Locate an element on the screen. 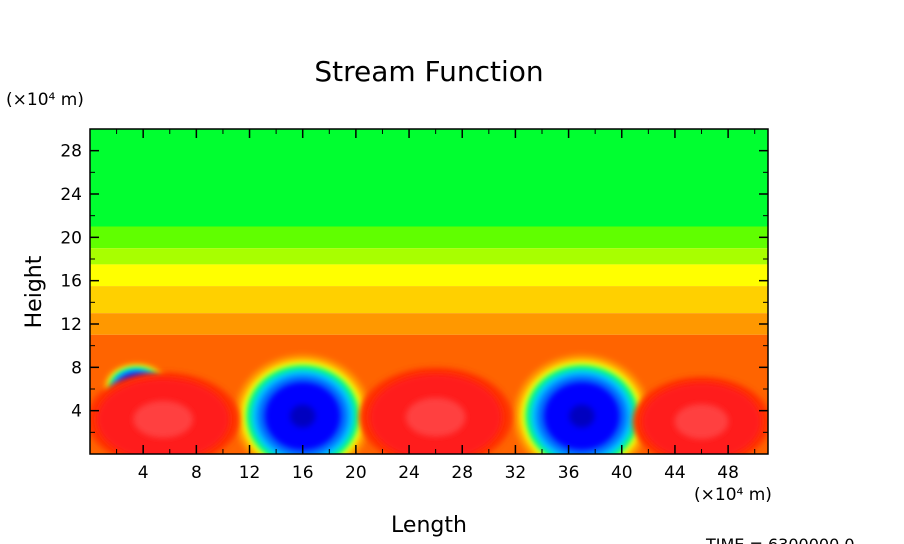 This screenshot has width=904, height=544. y-tick-label: 16 is located at coordinates (71, 282).